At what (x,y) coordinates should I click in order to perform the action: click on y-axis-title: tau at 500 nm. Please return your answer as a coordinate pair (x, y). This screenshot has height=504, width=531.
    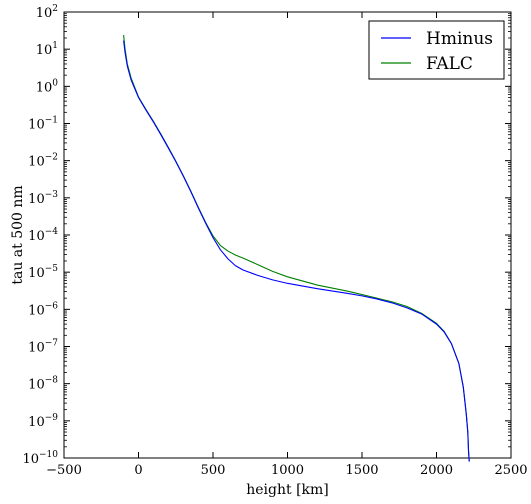
    Looking at the image, I should click on (18, 234).